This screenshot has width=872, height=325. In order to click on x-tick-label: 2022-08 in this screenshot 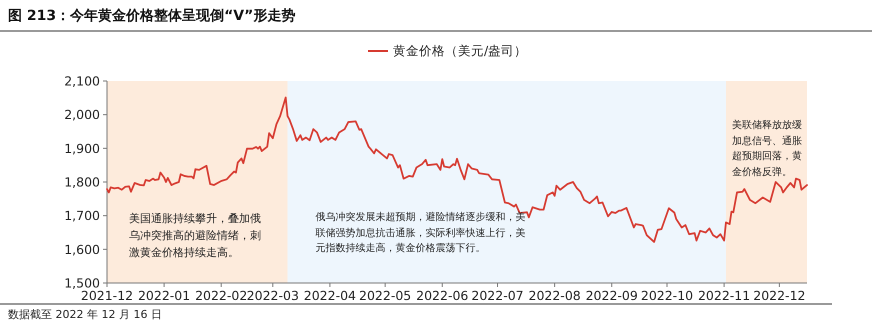, I will do `click(554, 295)`.